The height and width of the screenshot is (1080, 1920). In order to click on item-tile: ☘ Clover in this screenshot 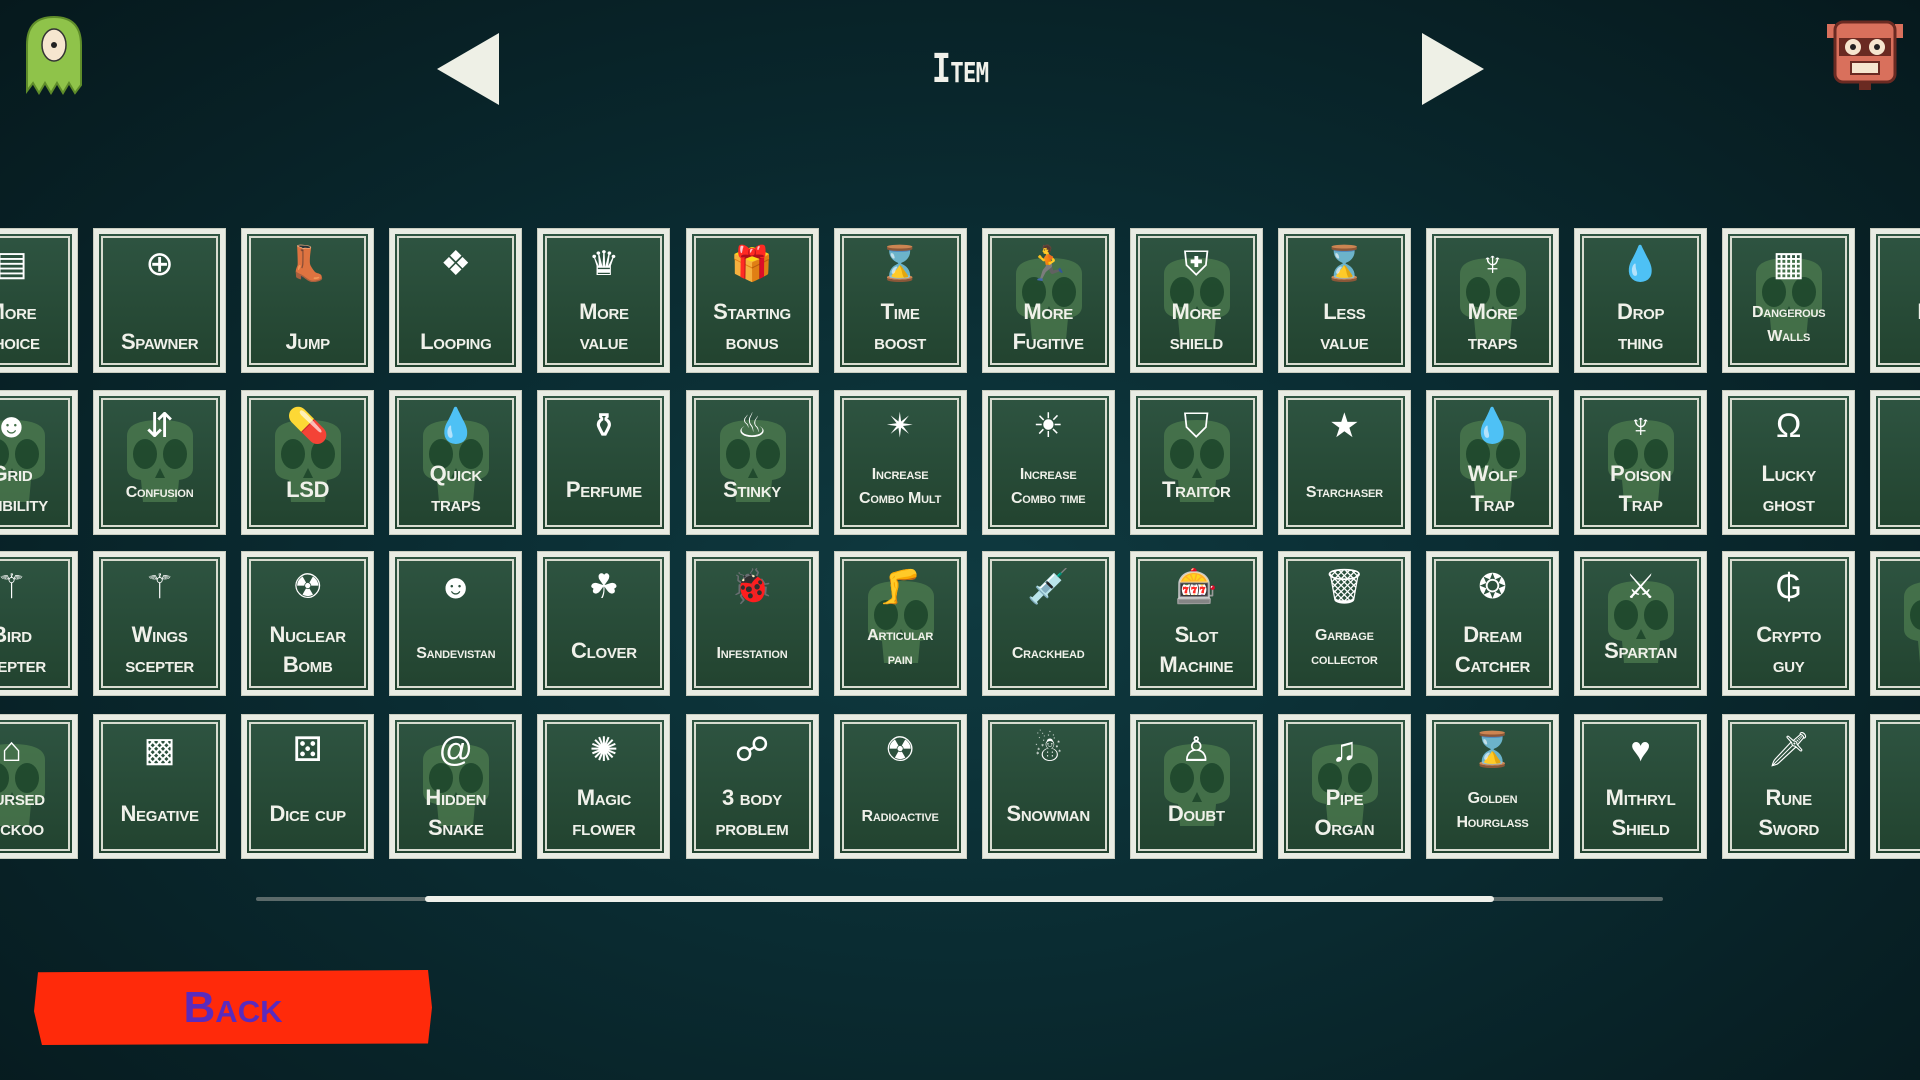, I will do `click(604, 623)`.